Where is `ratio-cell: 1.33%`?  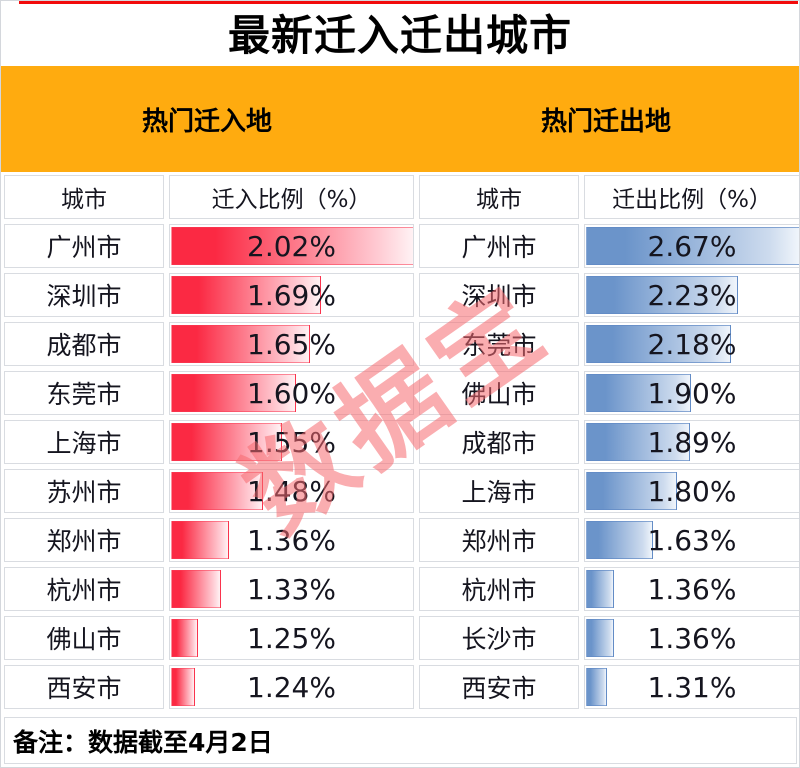 ratio-cell: 1.33% is located at coordinates (291, 589).